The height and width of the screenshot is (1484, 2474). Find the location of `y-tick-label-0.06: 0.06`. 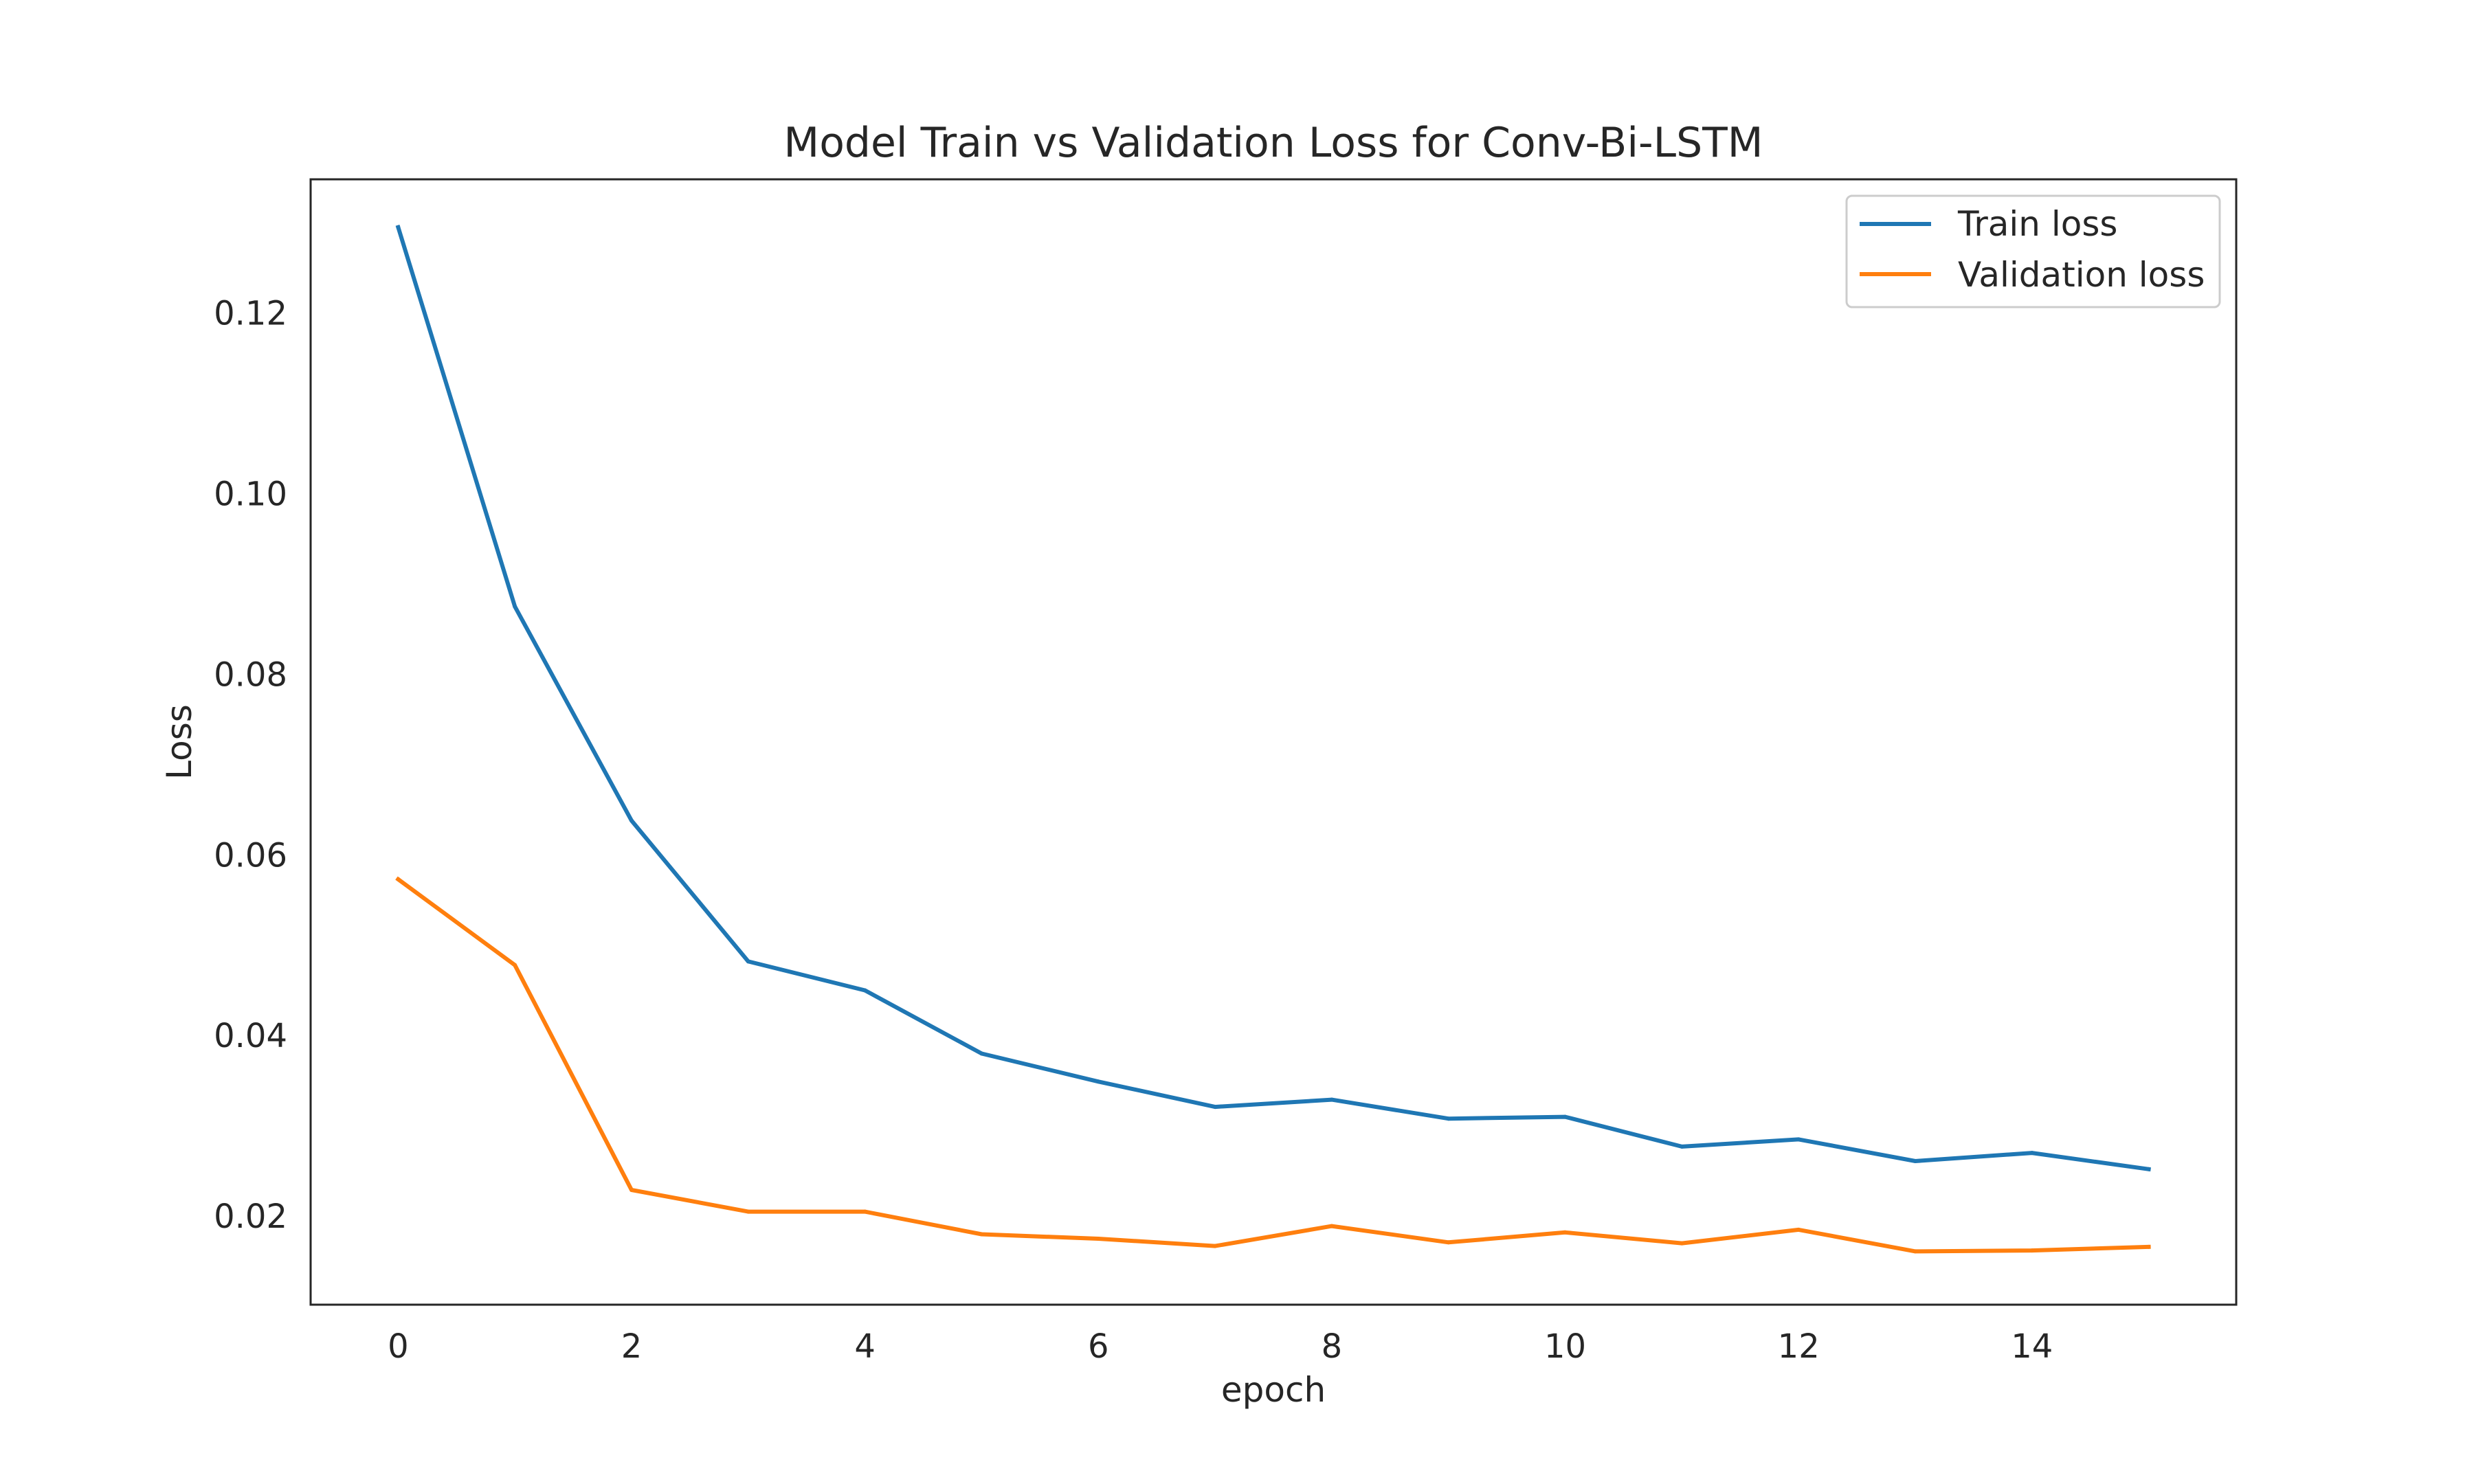

y-tick-label-0.06: 0.06 is located at coordinates (250, 855).